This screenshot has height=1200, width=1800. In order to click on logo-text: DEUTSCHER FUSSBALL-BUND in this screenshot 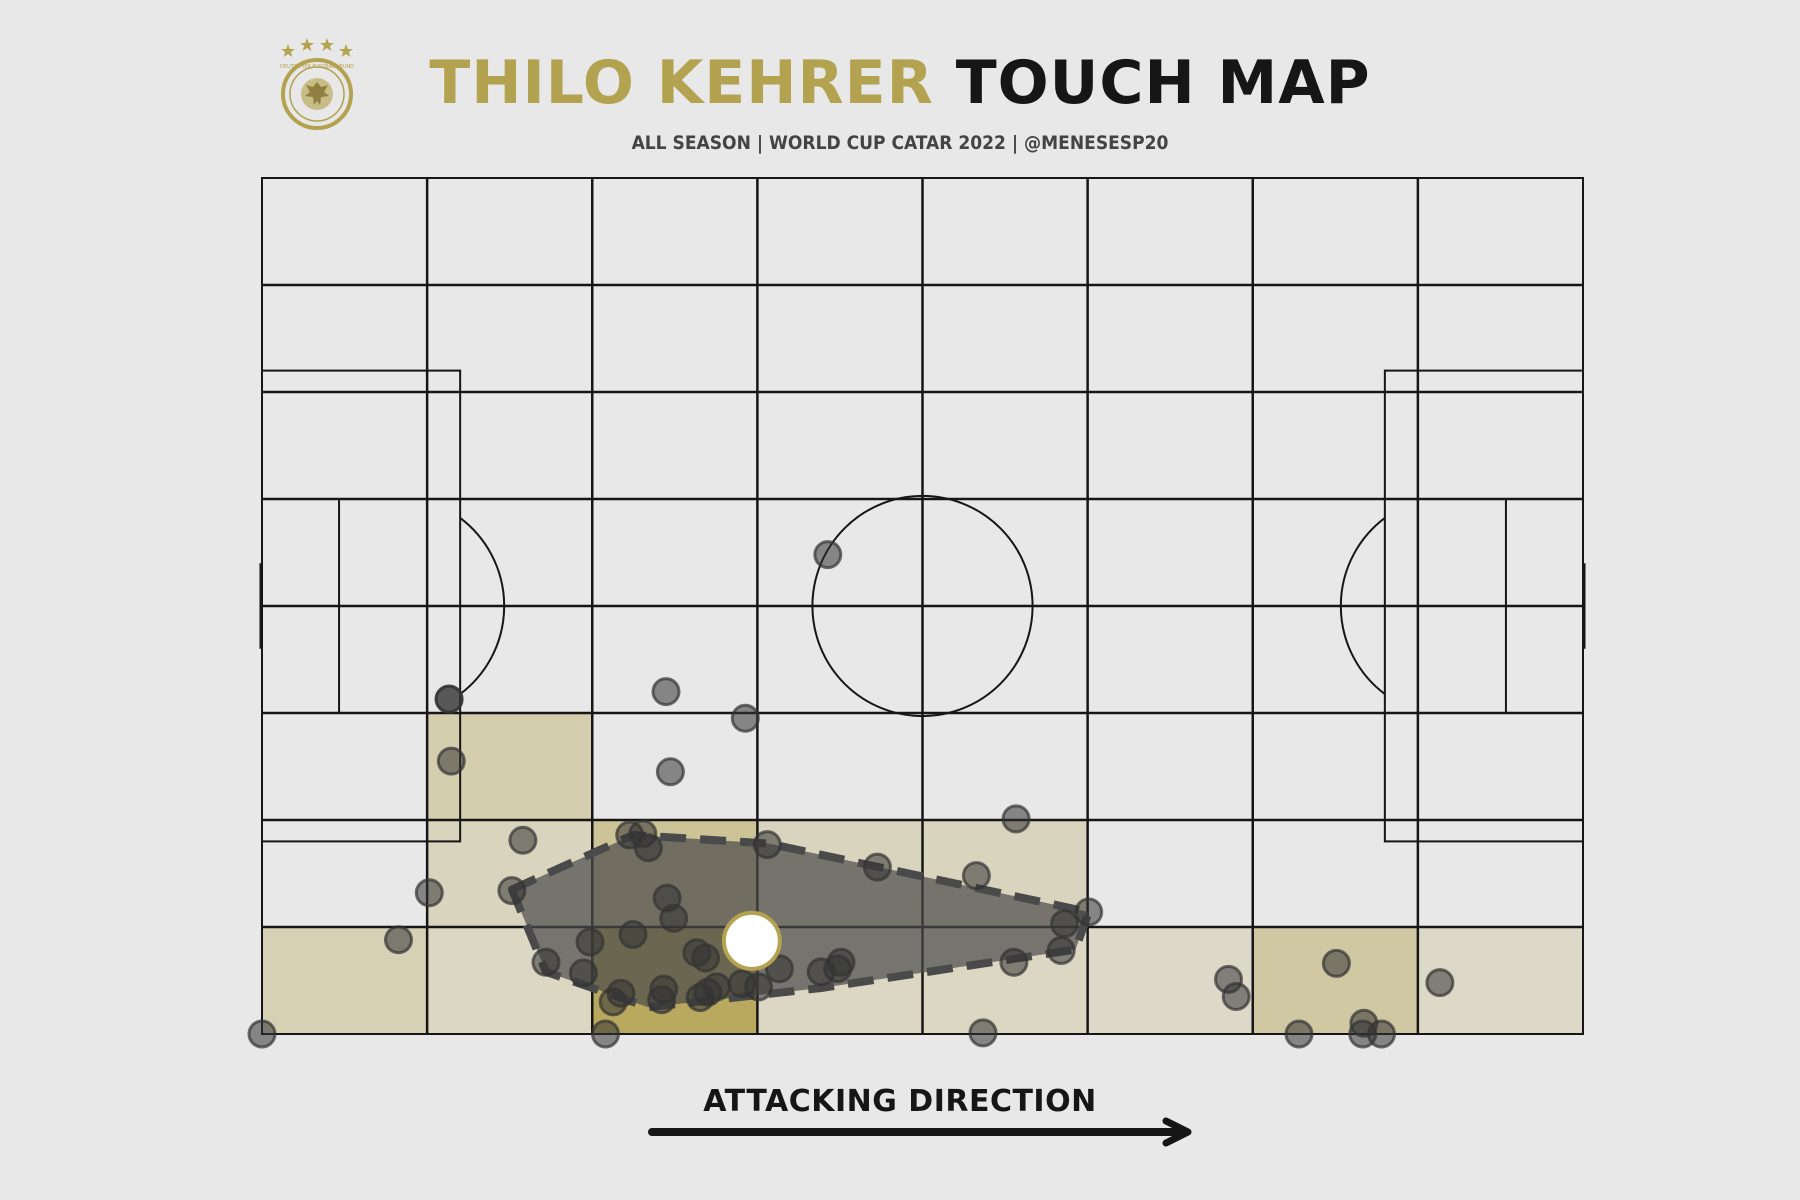, I will do `click(317, 67)`.